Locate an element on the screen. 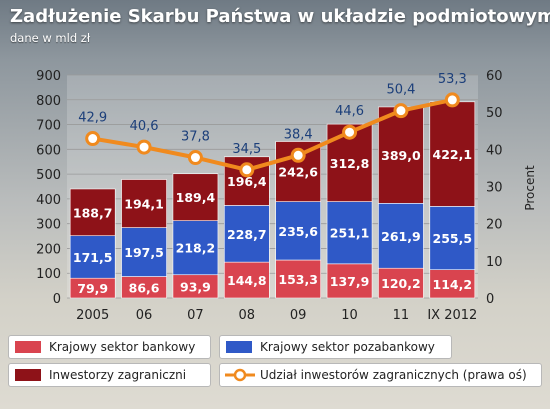 The height and width of the screenshot is (409, 550). legend-label-bank: Krajowy sektor bankowy is located at coordinates (122, 347).